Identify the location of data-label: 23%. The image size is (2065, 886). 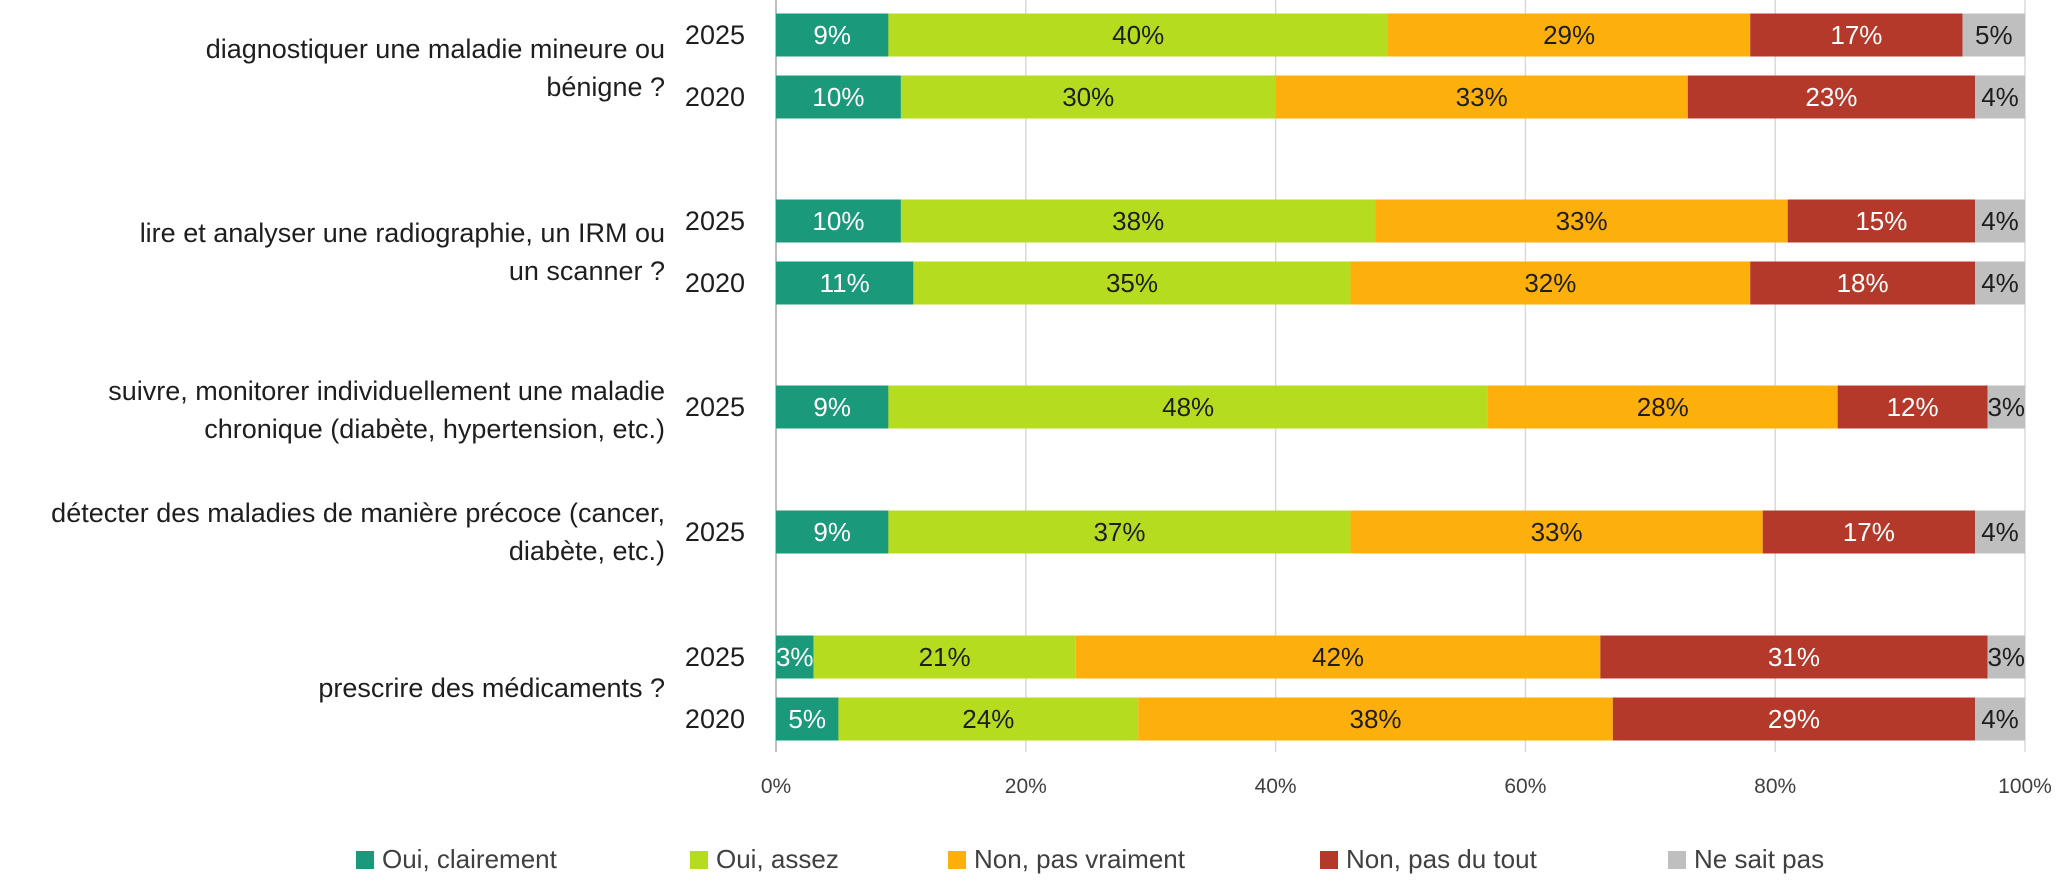
(1831, 97).